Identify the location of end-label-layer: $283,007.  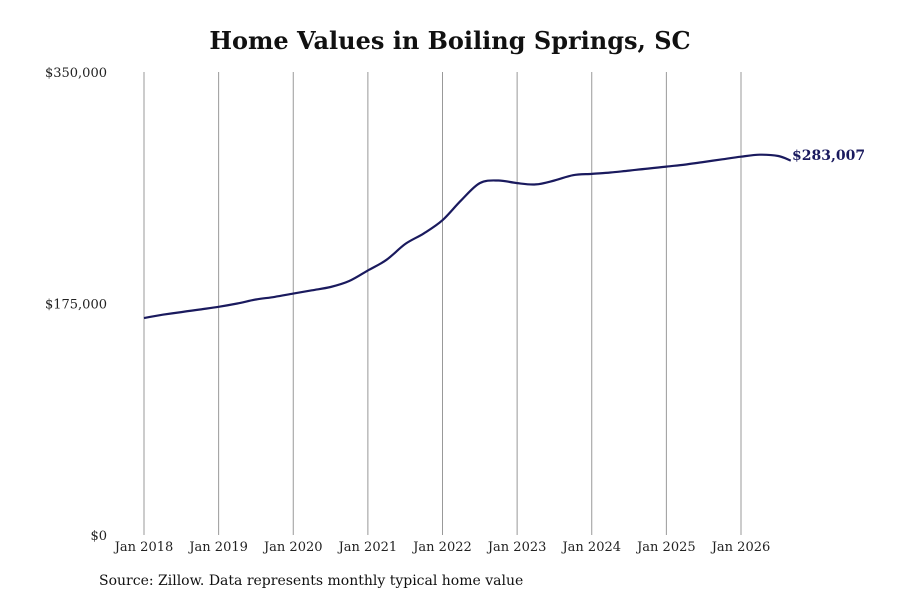
(828, 156).